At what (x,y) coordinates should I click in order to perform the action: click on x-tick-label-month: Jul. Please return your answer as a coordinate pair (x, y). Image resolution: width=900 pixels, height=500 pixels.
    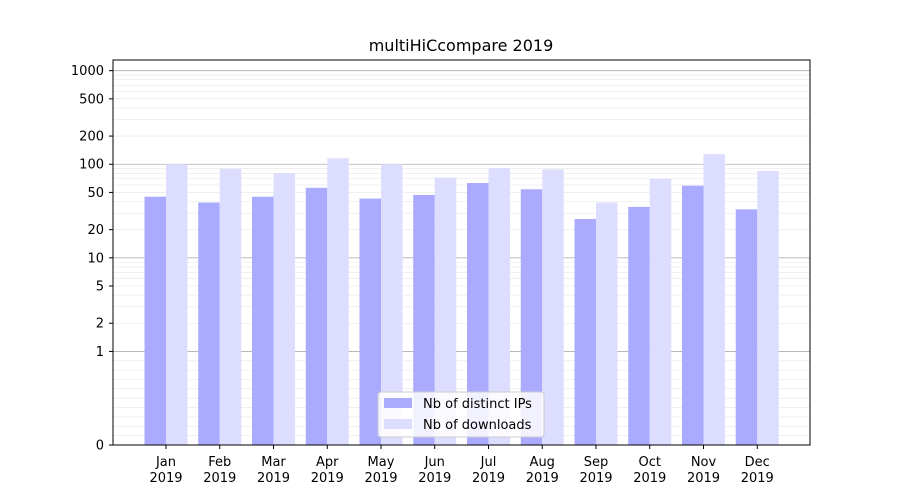
    Looking at the image, I should click on (488, 462).